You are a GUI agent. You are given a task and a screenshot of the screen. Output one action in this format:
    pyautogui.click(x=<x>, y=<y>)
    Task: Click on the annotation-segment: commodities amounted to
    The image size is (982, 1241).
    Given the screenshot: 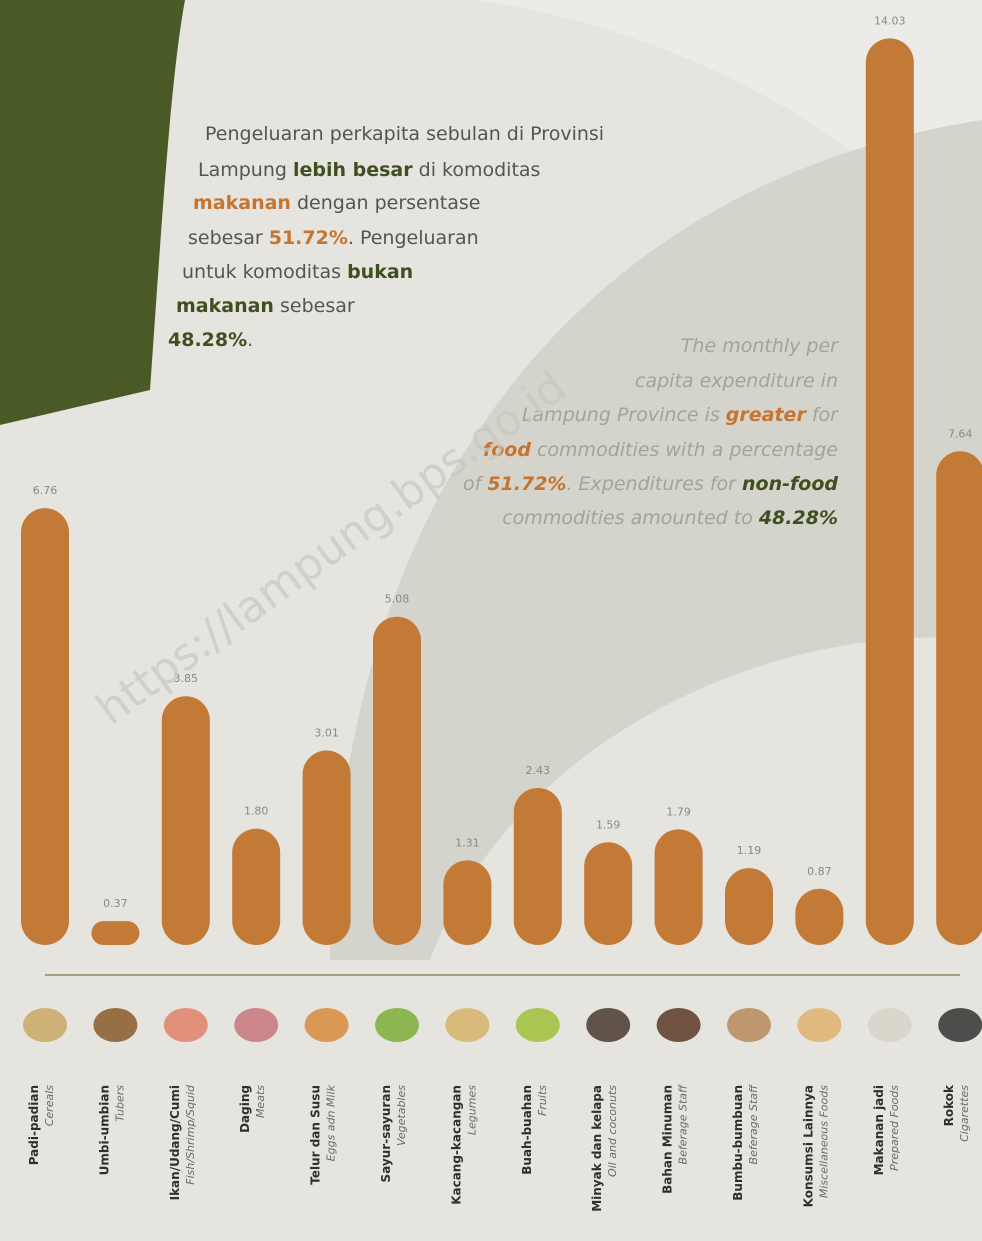 What is the action you would take?
    pyautogui.click(x=630, y=518)
    